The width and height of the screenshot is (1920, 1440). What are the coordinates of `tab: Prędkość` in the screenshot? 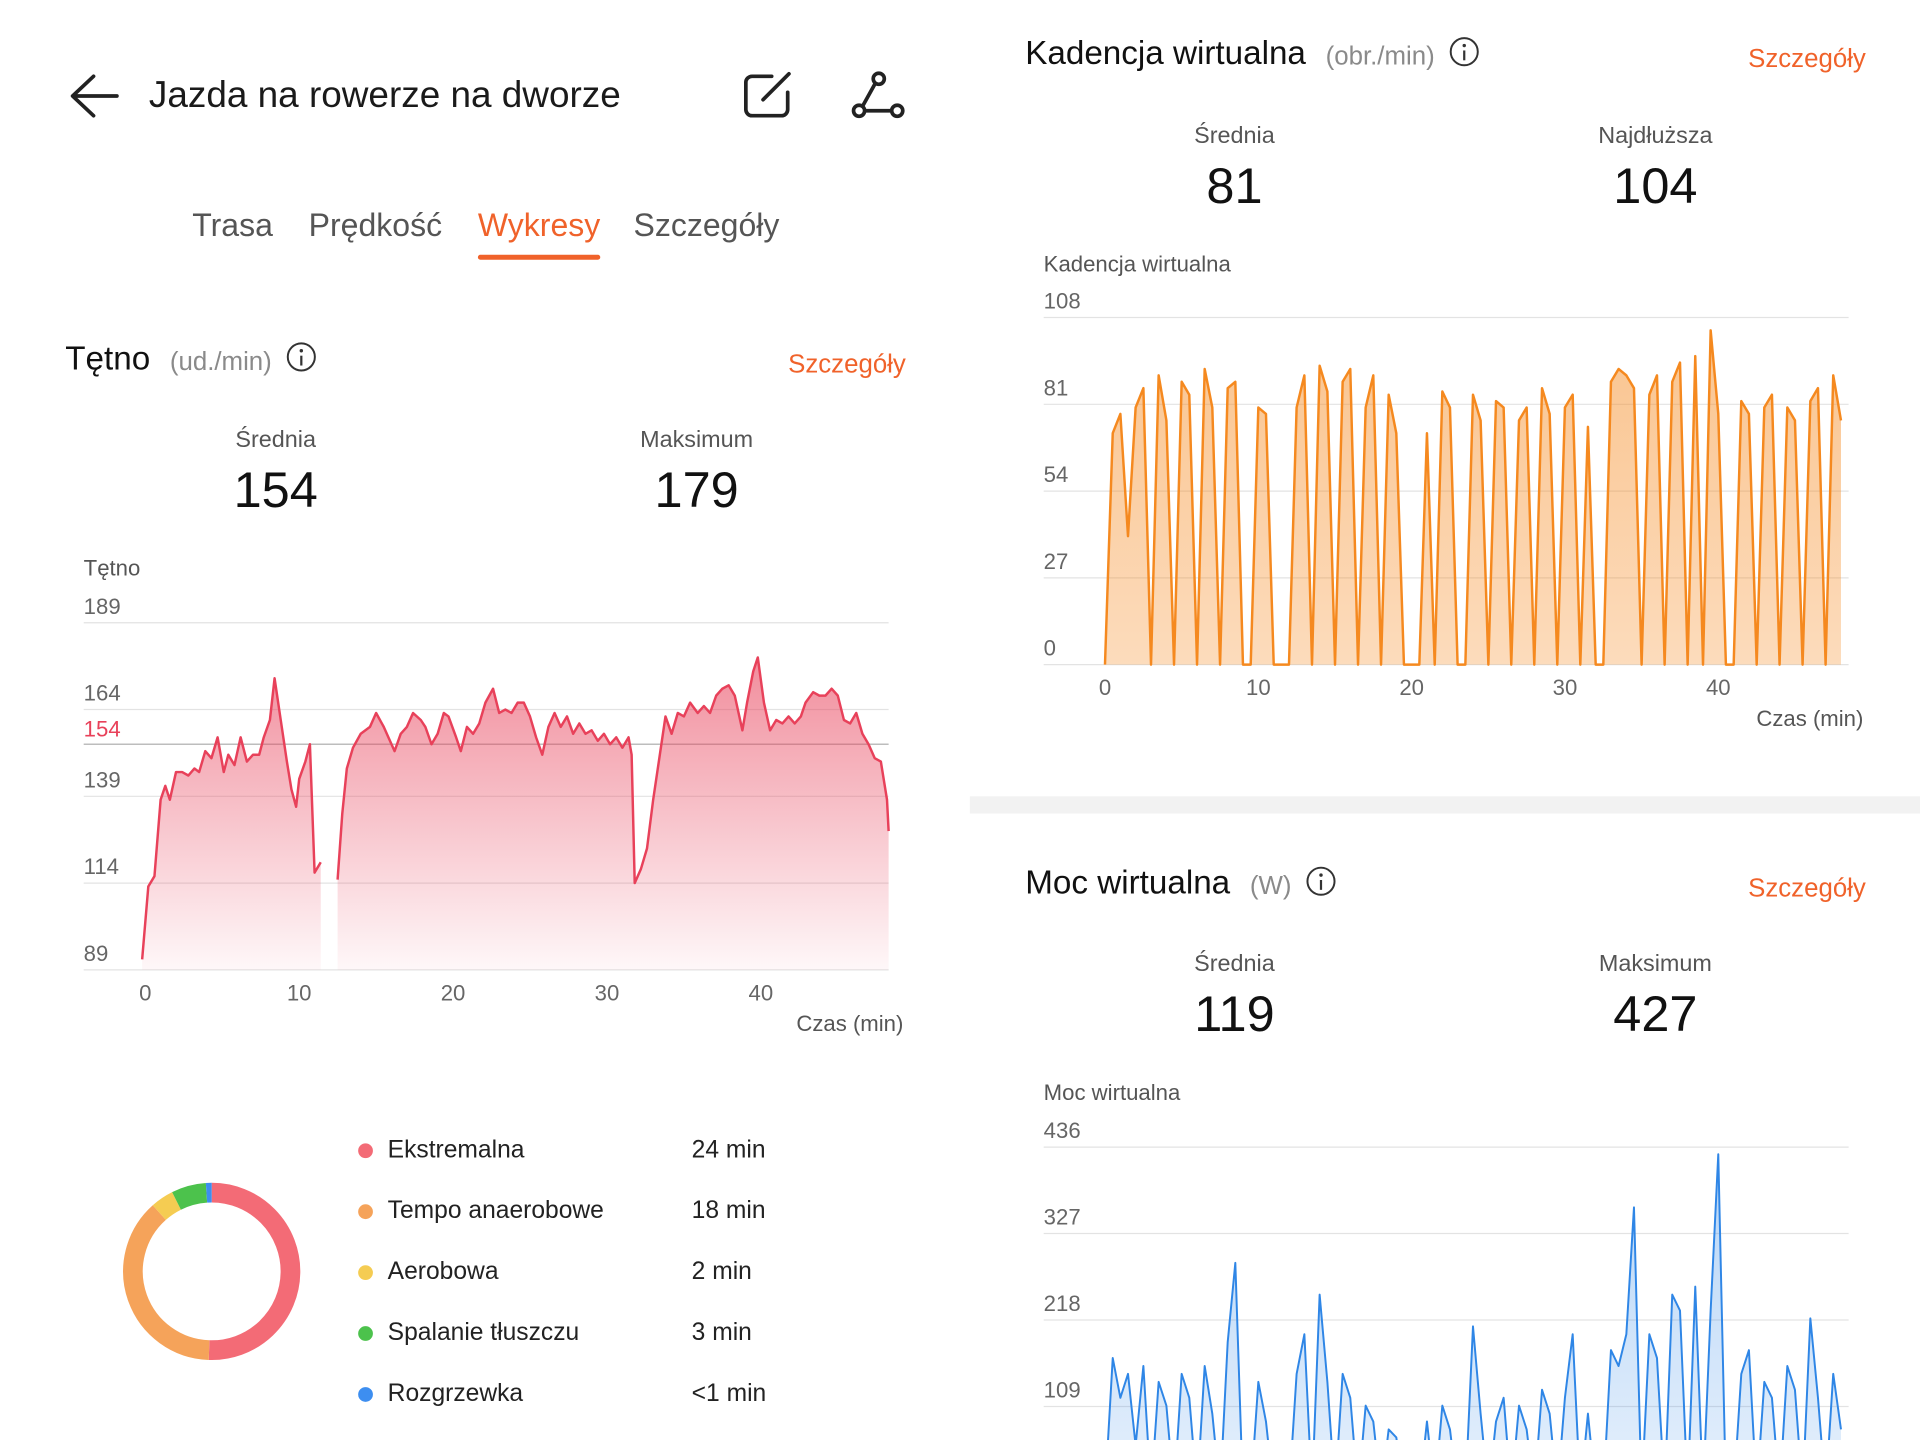 It's located at (375, 225).